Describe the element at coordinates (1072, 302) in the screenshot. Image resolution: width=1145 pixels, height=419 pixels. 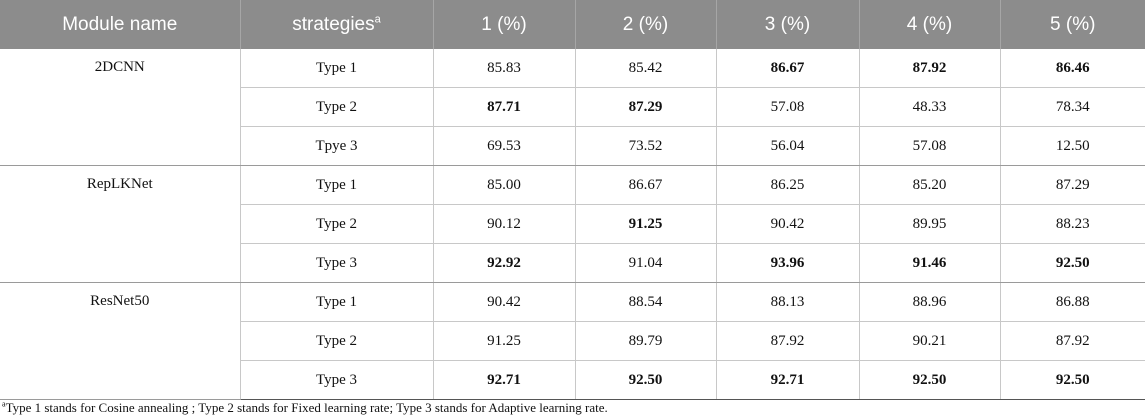
I see `value-cell-5: 86.88` at that location.